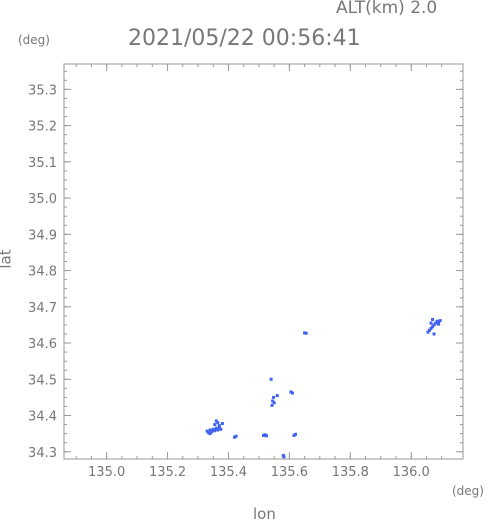  What do you see at coordinates (34, 40) in the screenshot?
I see `y-axis-unit: (deg)` at bounding box center [34, 40].